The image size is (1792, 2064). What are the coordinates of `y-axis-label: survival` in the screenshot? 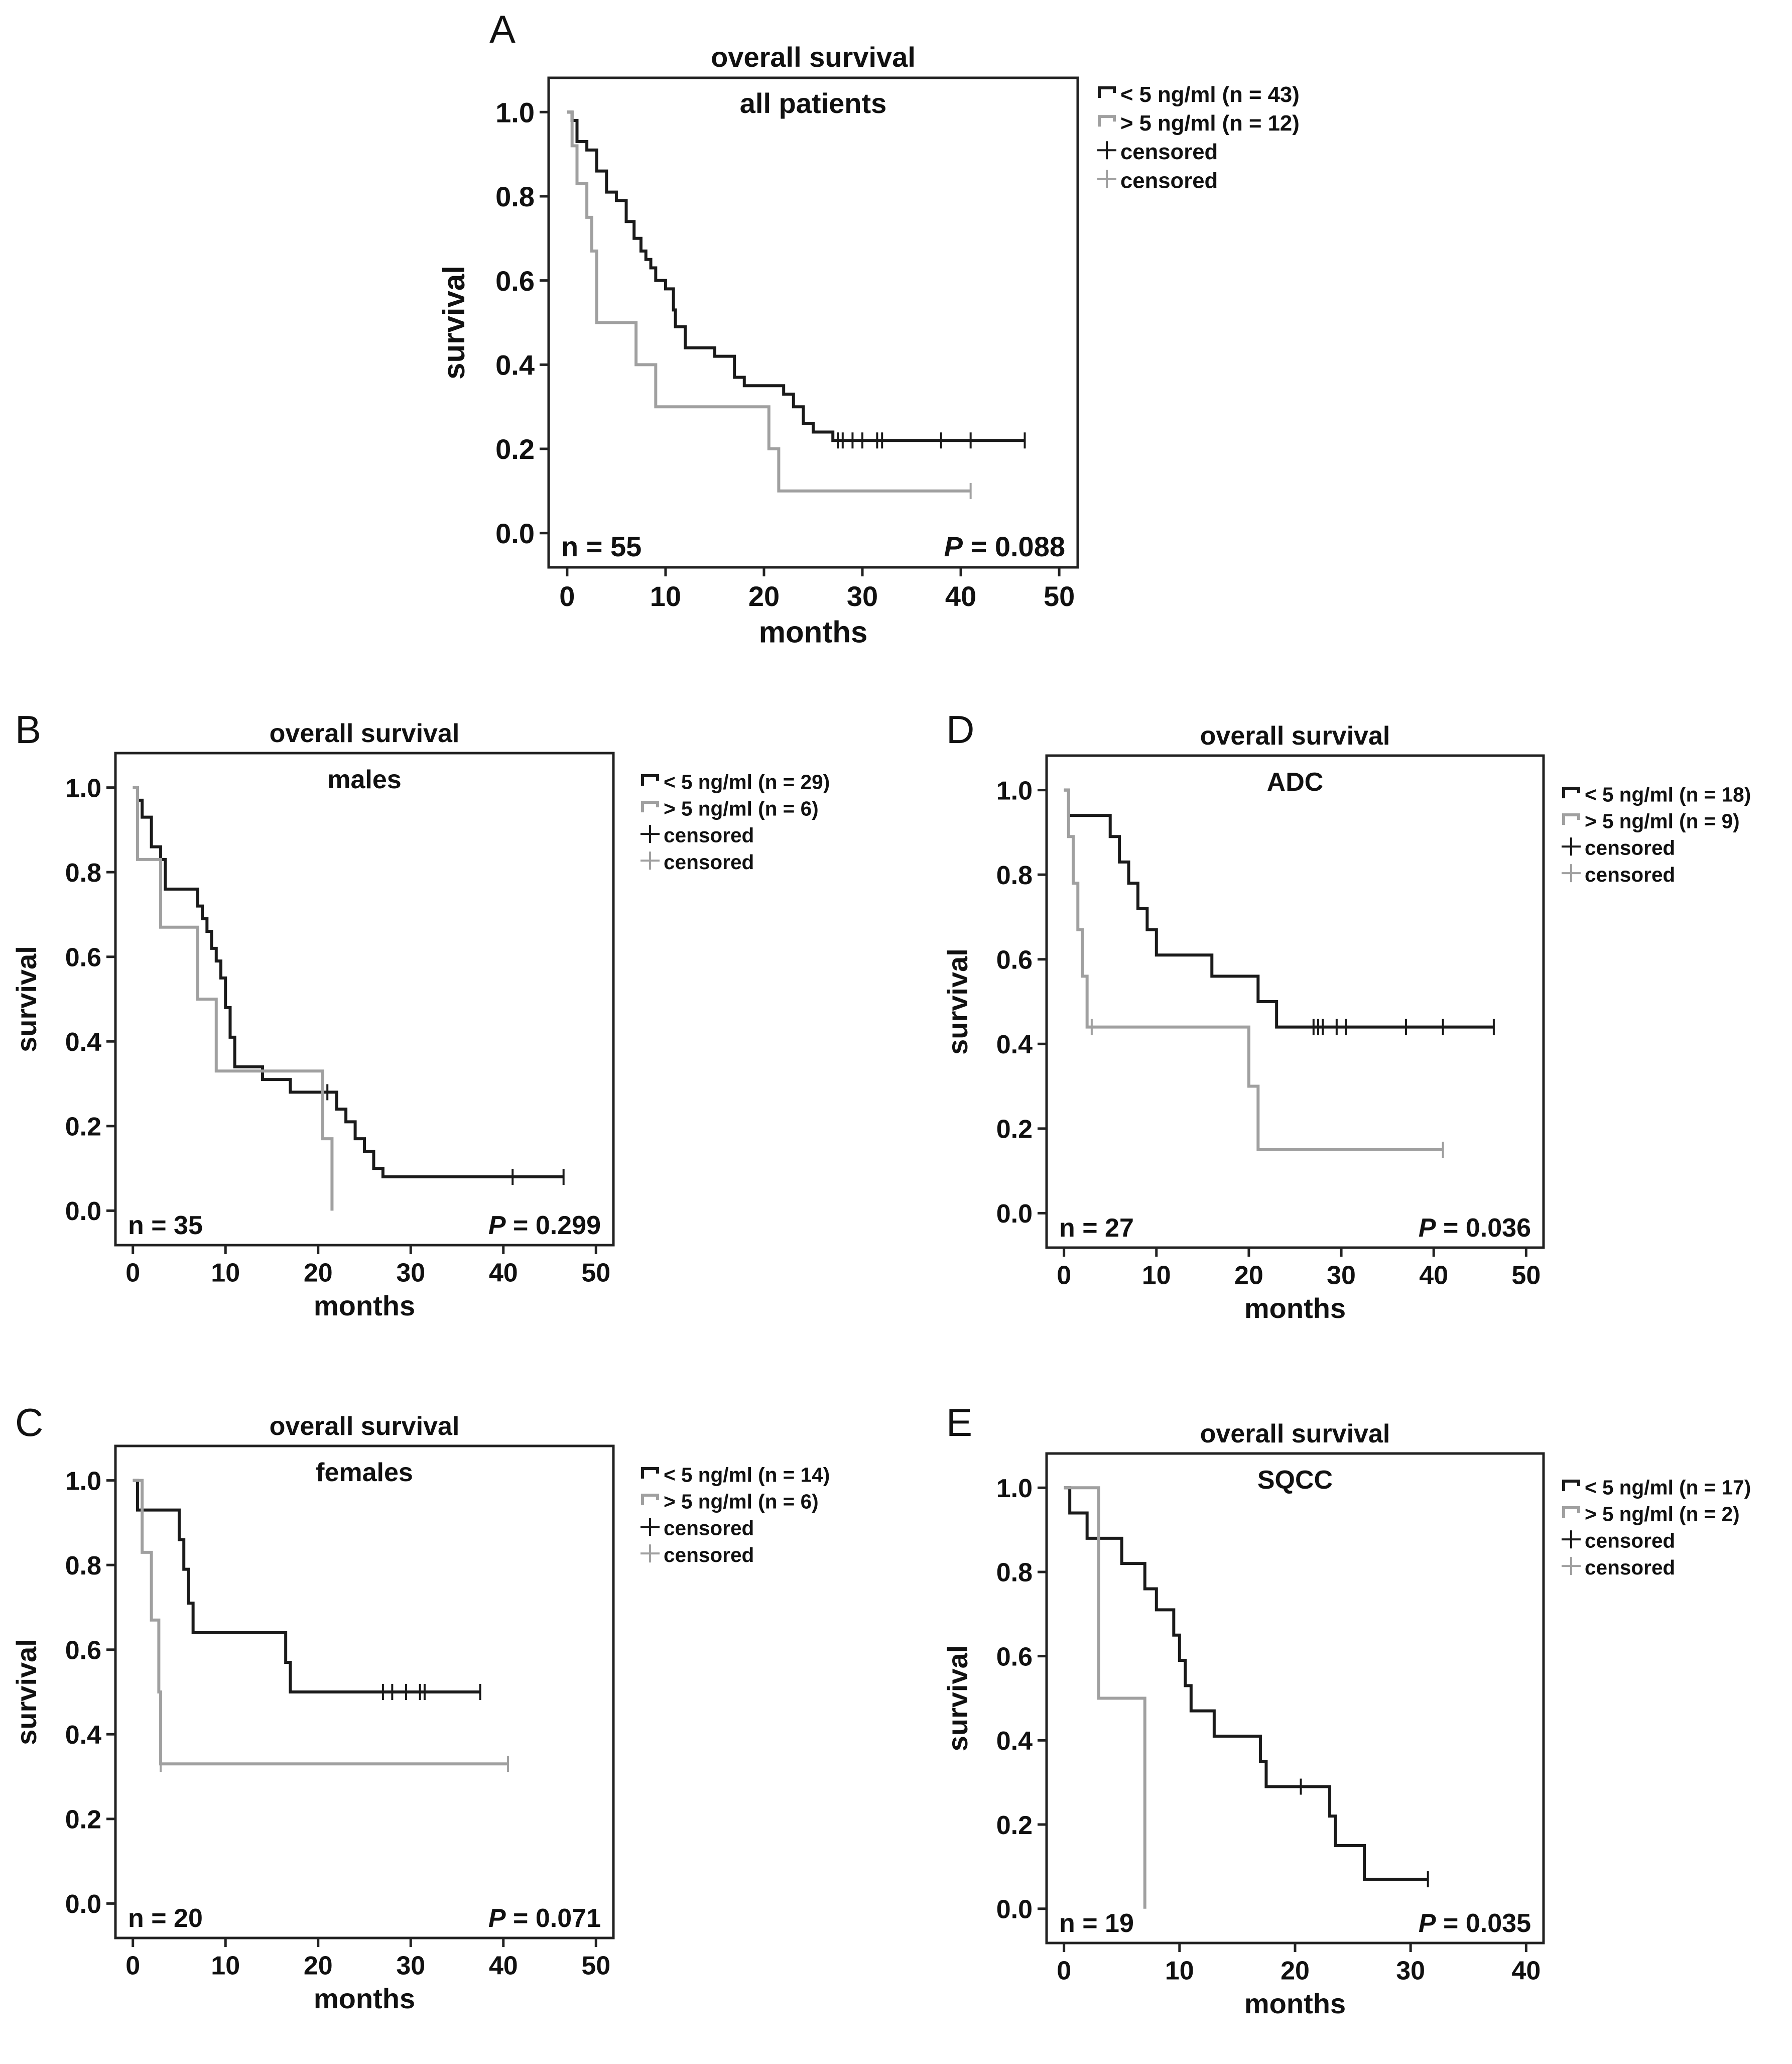 It's located at (454, 323).